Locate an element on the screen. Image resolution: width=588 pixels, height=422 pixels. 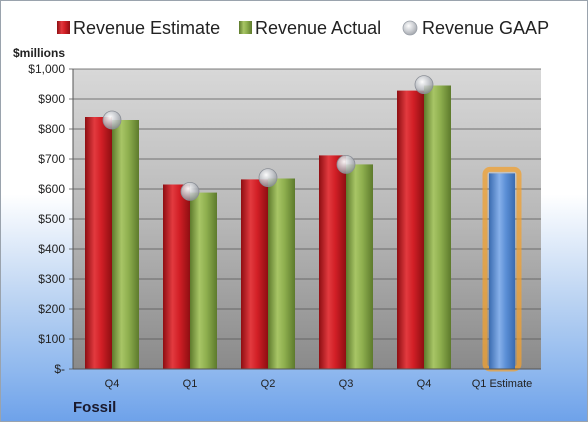
legend-item-revenue-actual: Revenue Actual is located at coordinates (310, 28).